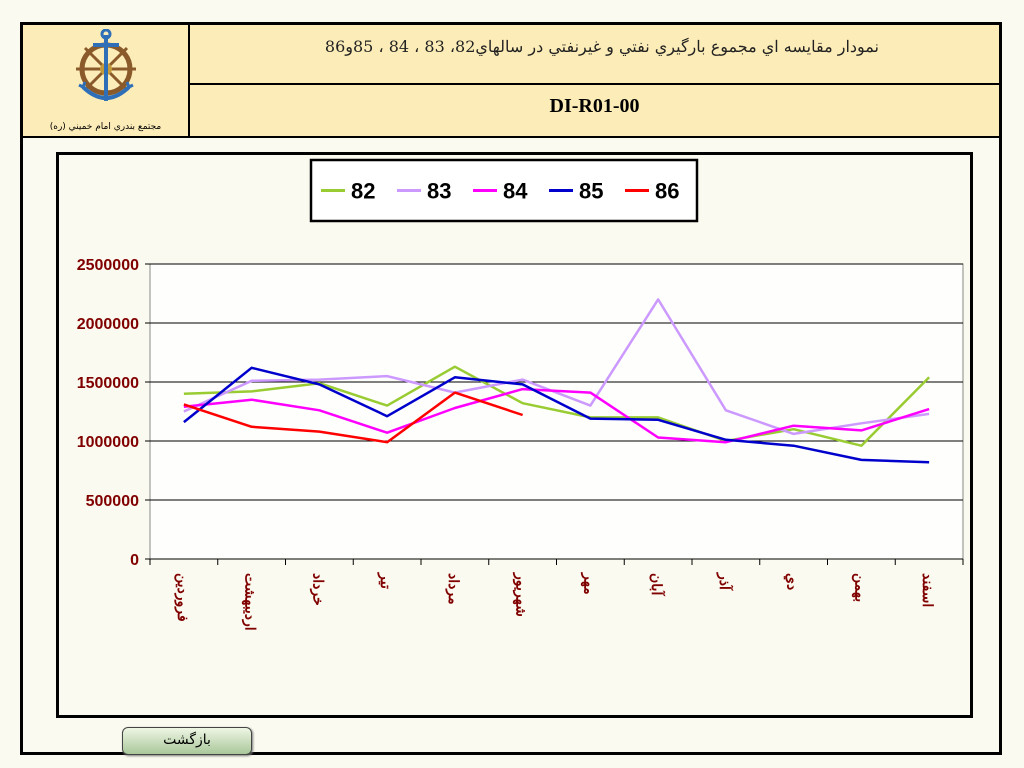  What do you see at coordinates (108, 442) in the screenshot?
I see `y-tick-label: 1000000` at bounding box center [108, 442].